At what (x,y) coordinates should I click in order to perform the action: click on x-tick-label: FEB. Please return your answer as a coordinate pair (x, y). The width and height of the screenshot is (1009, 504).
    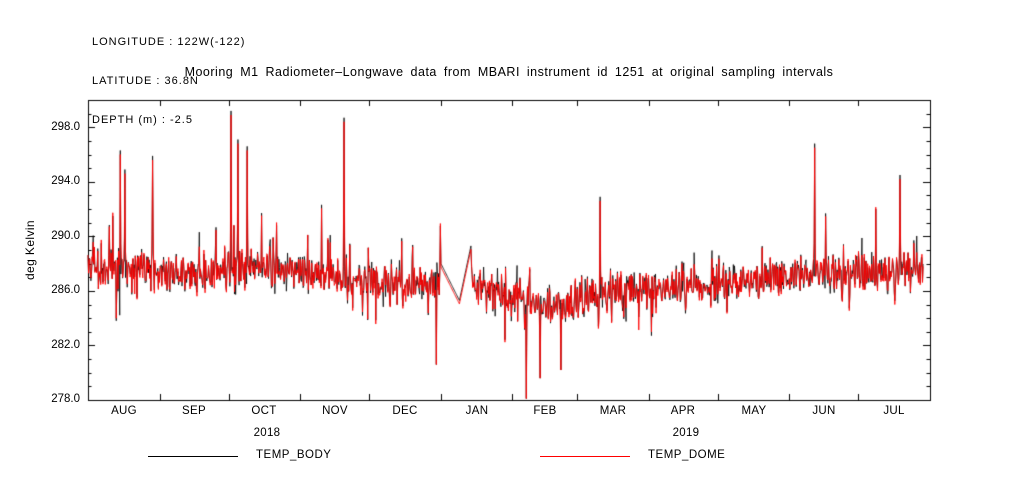
    Looking at the image, I should click on (545, 411).